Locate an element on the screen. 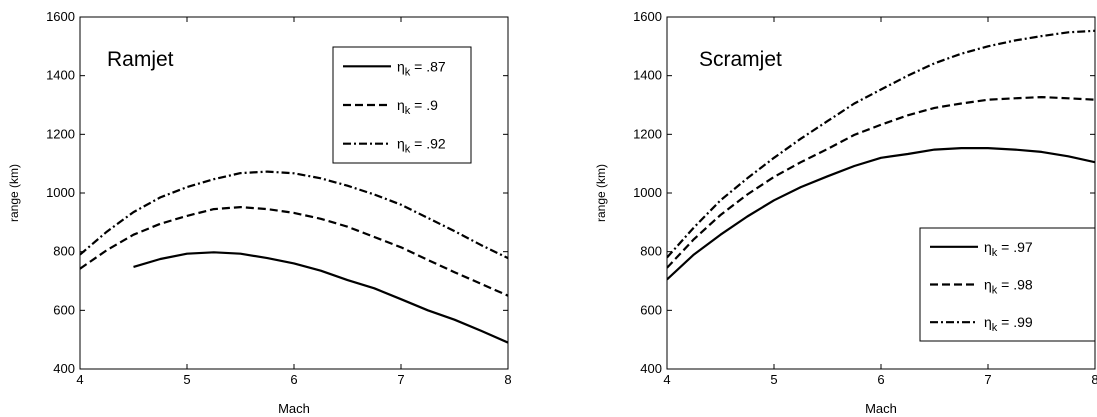 The height and width of the screenshot is (417, 1097). legend-label: ηk = .97 is located at coordinates (1008, 249).